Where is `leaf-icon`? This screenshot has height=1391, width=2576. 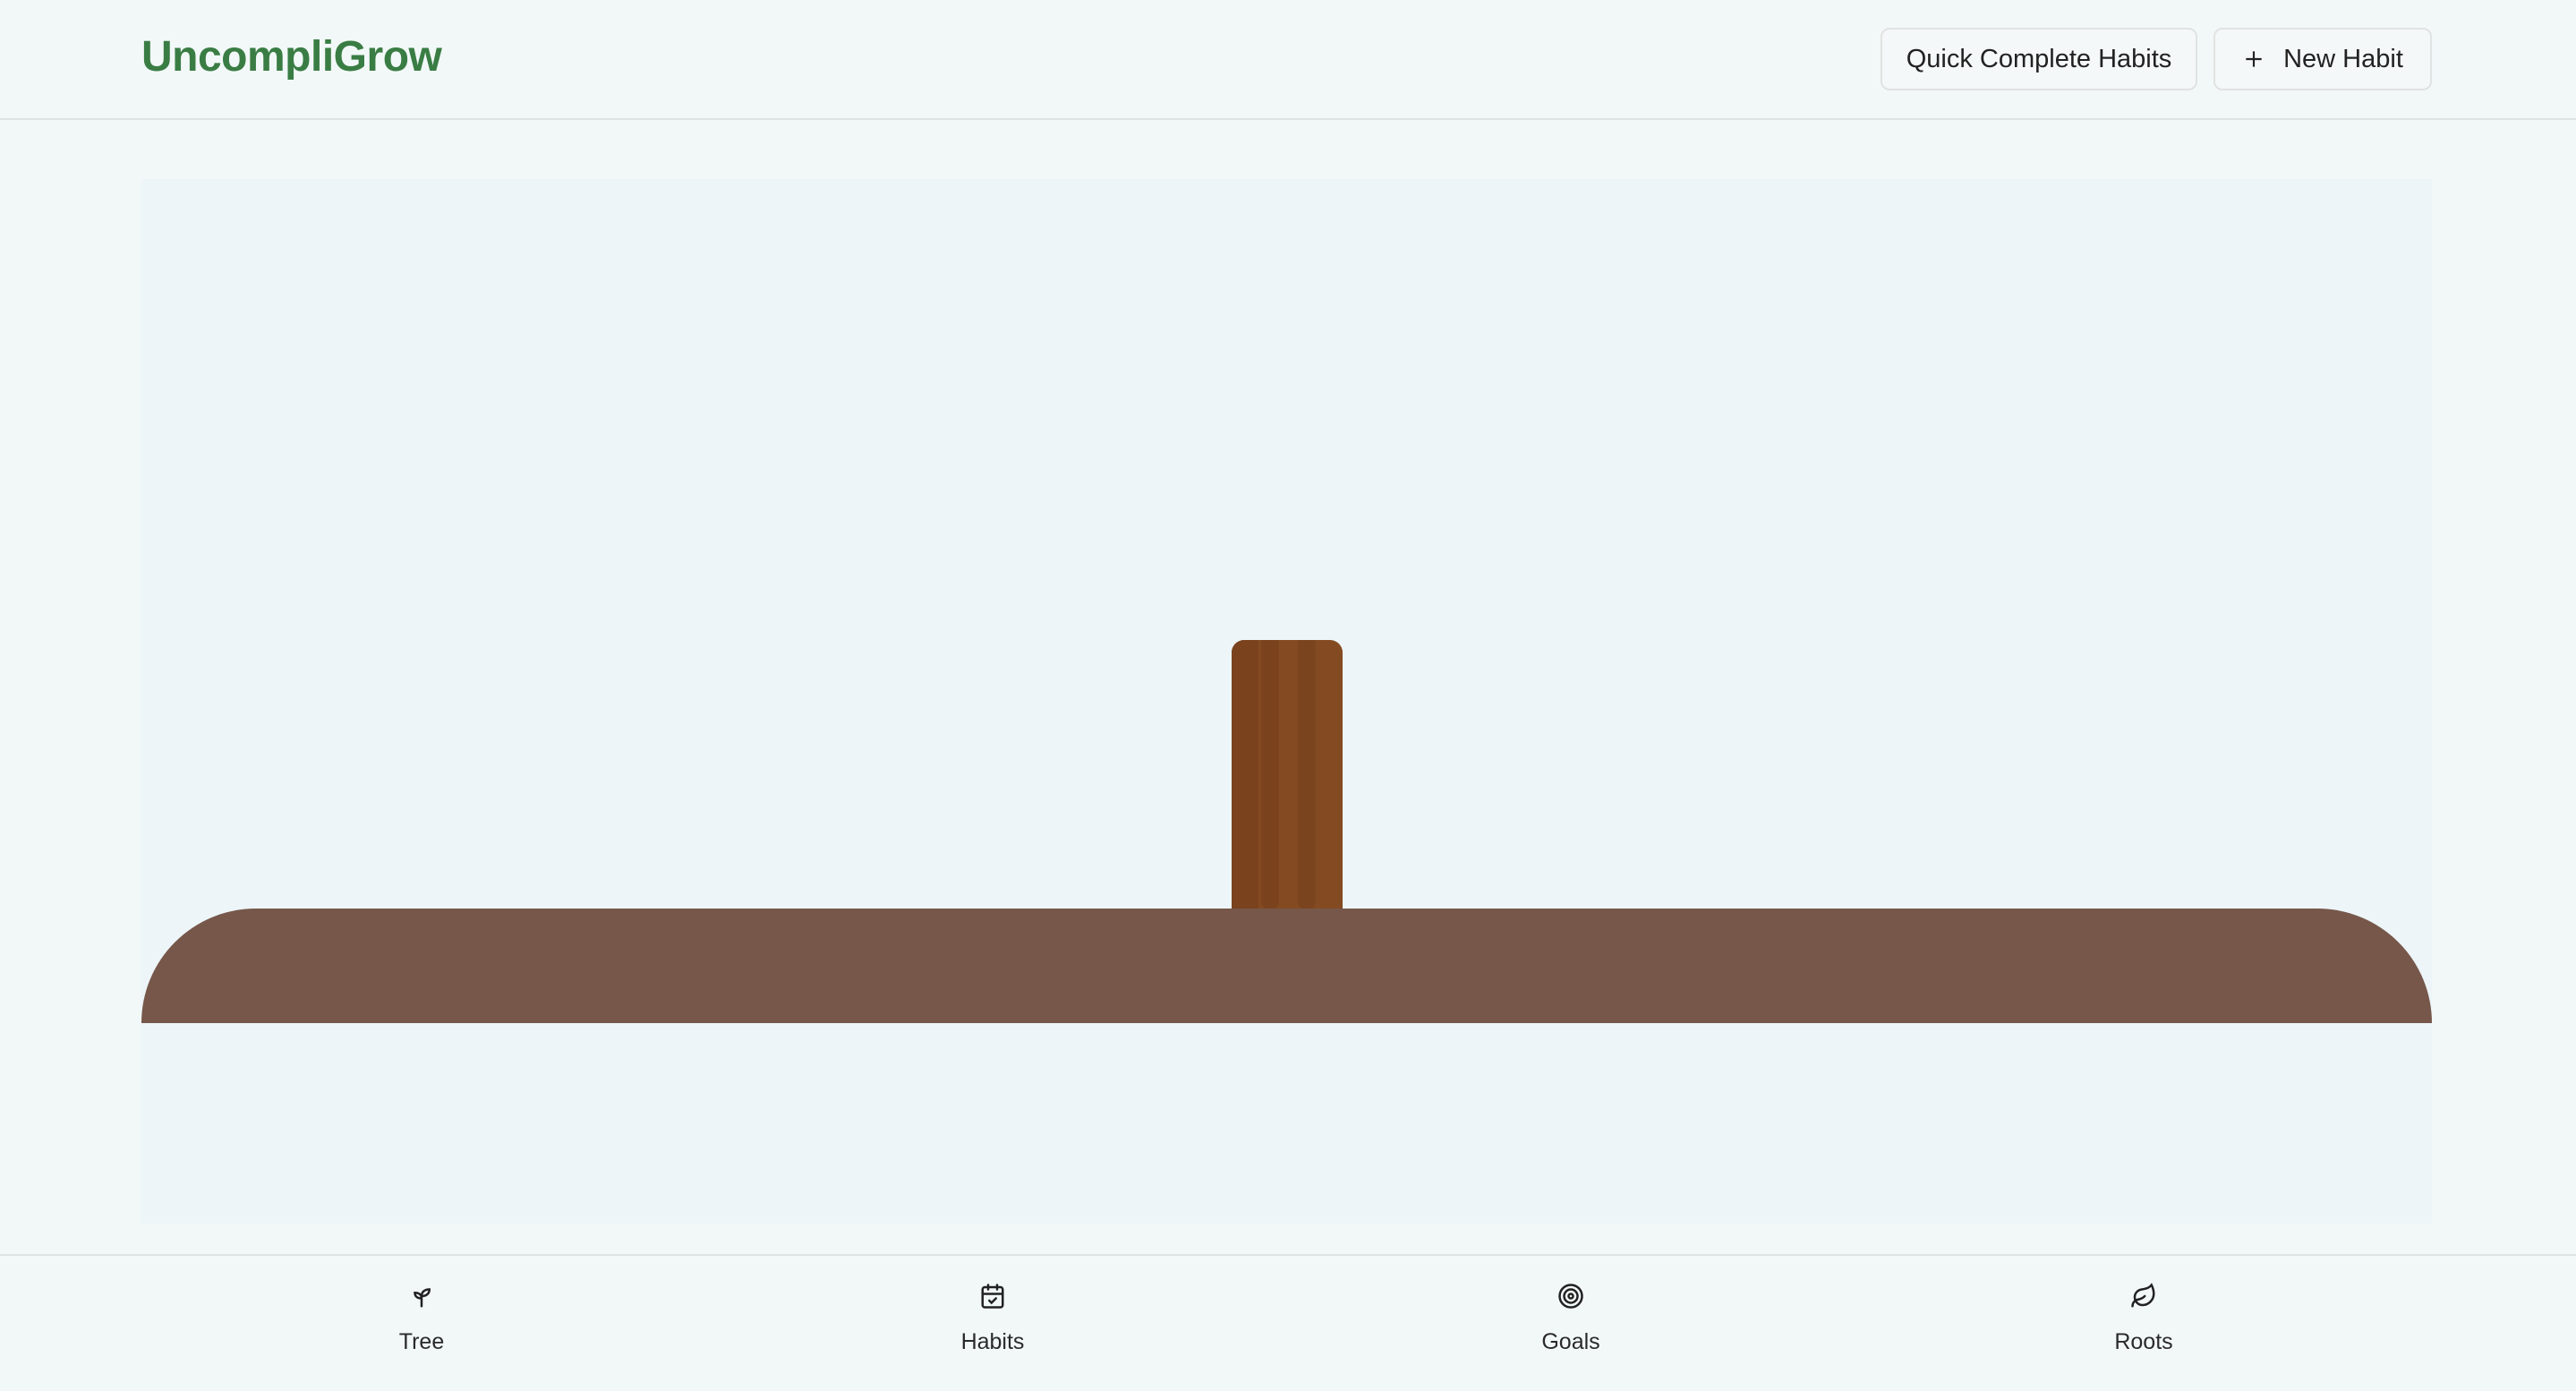 leaf-icon is located at coordinates (2143, 1296).